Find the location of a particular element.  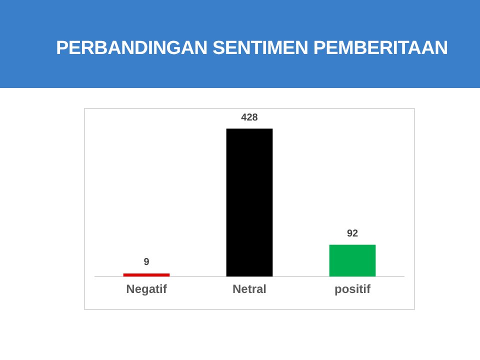

chart-title: PERBANDINGAN SENTIMEN PEMBERITAAN is located at coordinates (252, 49).